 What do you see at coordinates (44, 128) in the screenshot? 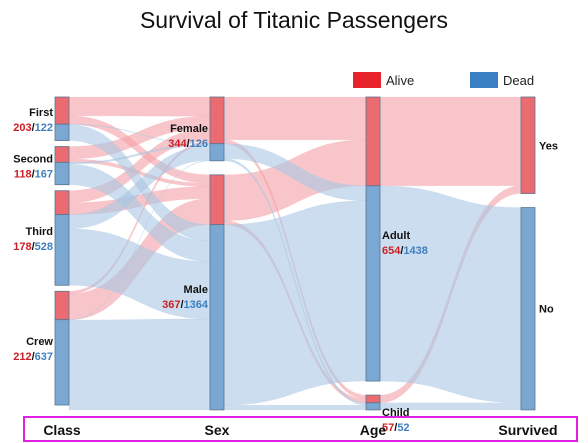
I see `count-dead: 122` at bounding box center [44, 128].